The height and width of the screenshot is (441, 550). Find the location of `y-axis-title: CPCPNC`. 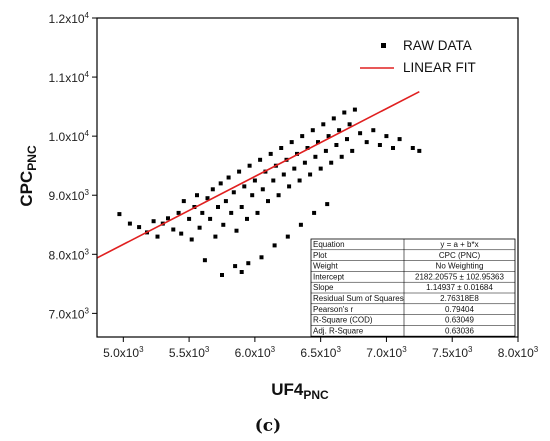

y-axis-title: CPCPNC is located at coordinates (28, 176).